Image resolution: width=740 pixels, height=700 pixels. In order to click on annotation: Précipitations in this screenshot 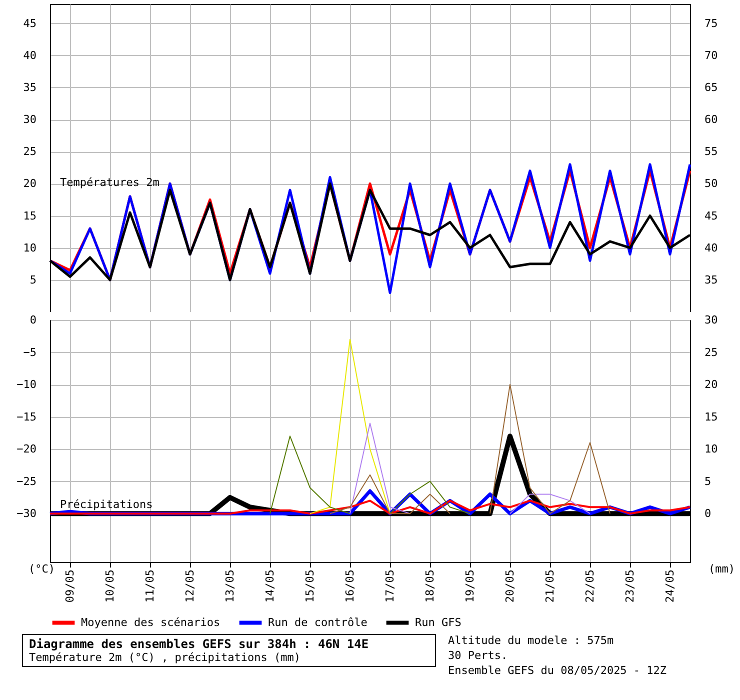, I will do `click(106, 504)`.